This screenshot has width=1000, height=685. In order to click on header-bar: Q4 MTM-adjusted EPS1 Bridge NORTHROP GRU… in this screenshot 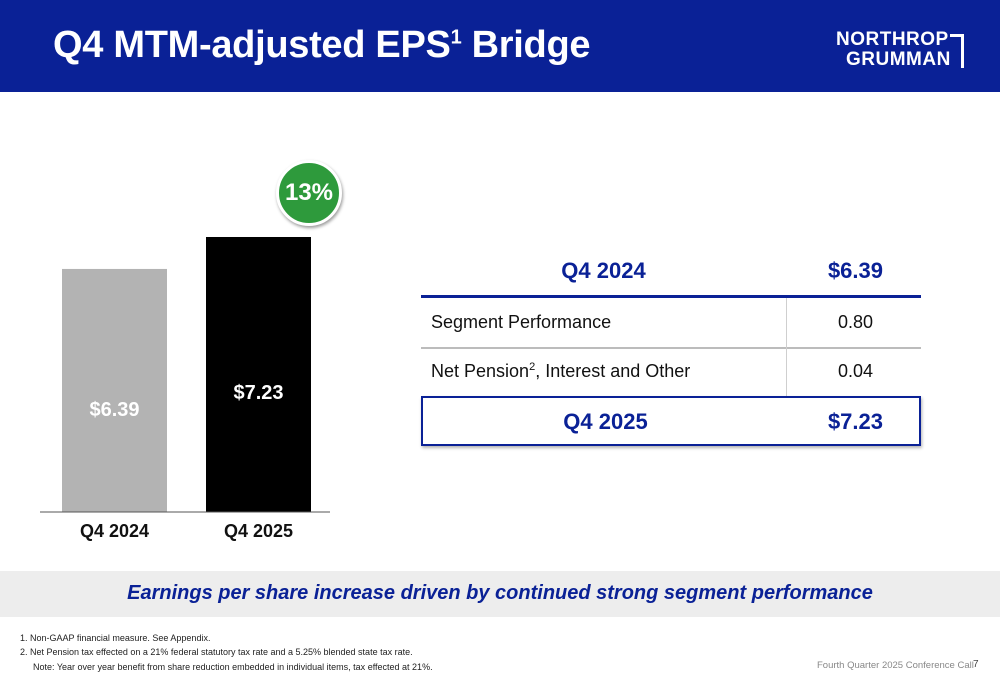, I will do `click(500, 46)`.